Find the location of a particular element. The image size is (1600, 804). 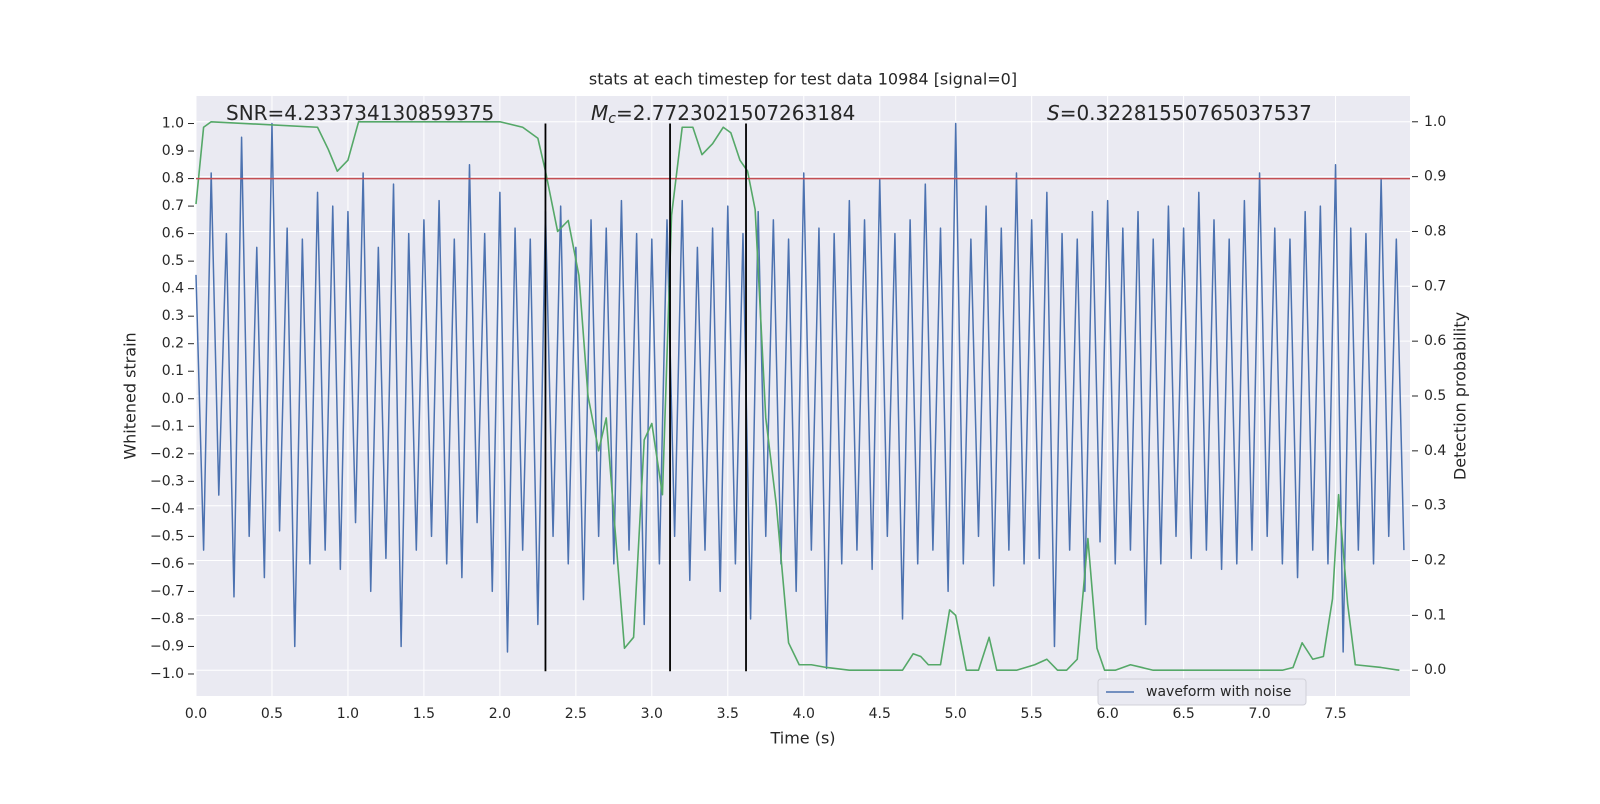

x-tick-label: 5.5 is located at coordinates (1032, 714).